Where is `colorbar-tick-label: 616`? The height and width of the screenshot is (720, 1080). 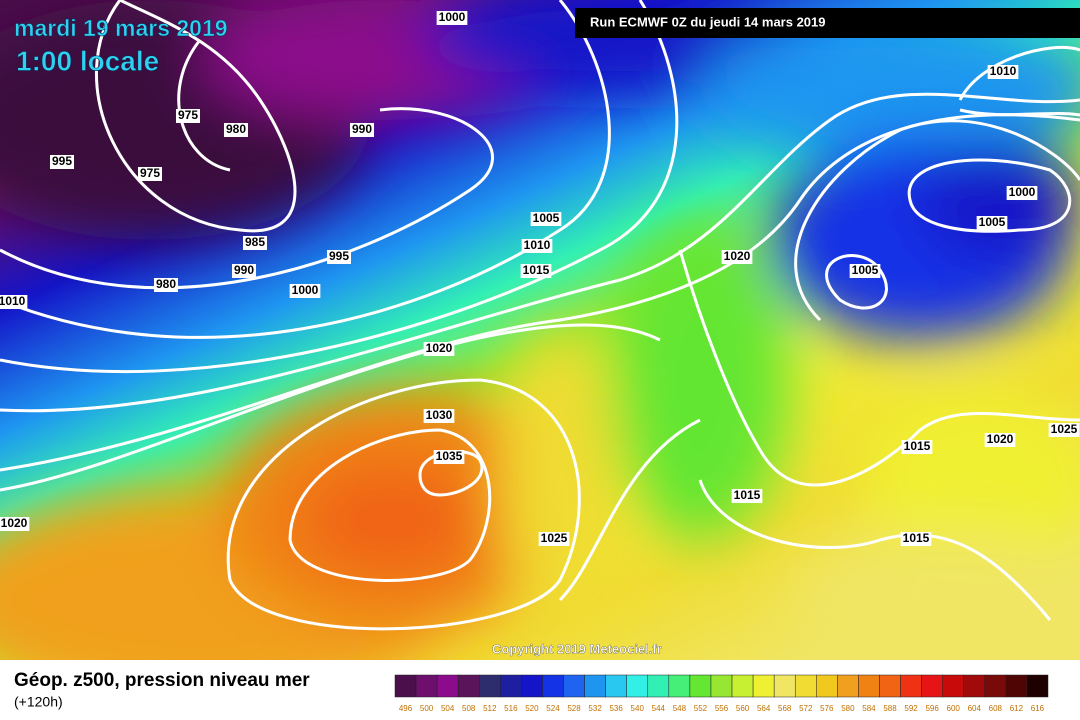
colorbar-tick-label: 616 is located at coordinates (1038, 708).